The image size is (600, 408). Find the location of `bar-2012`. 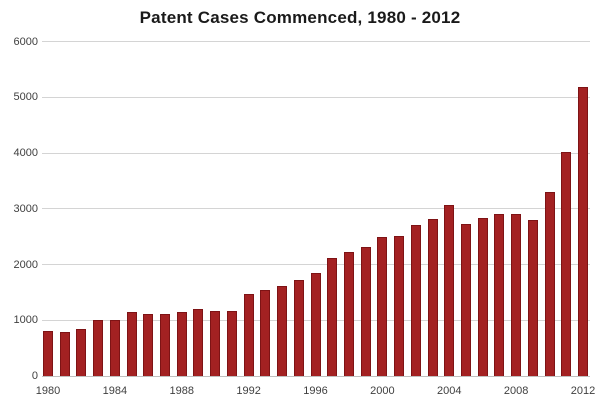

bar-2012 is located at coordinates (583, 231).